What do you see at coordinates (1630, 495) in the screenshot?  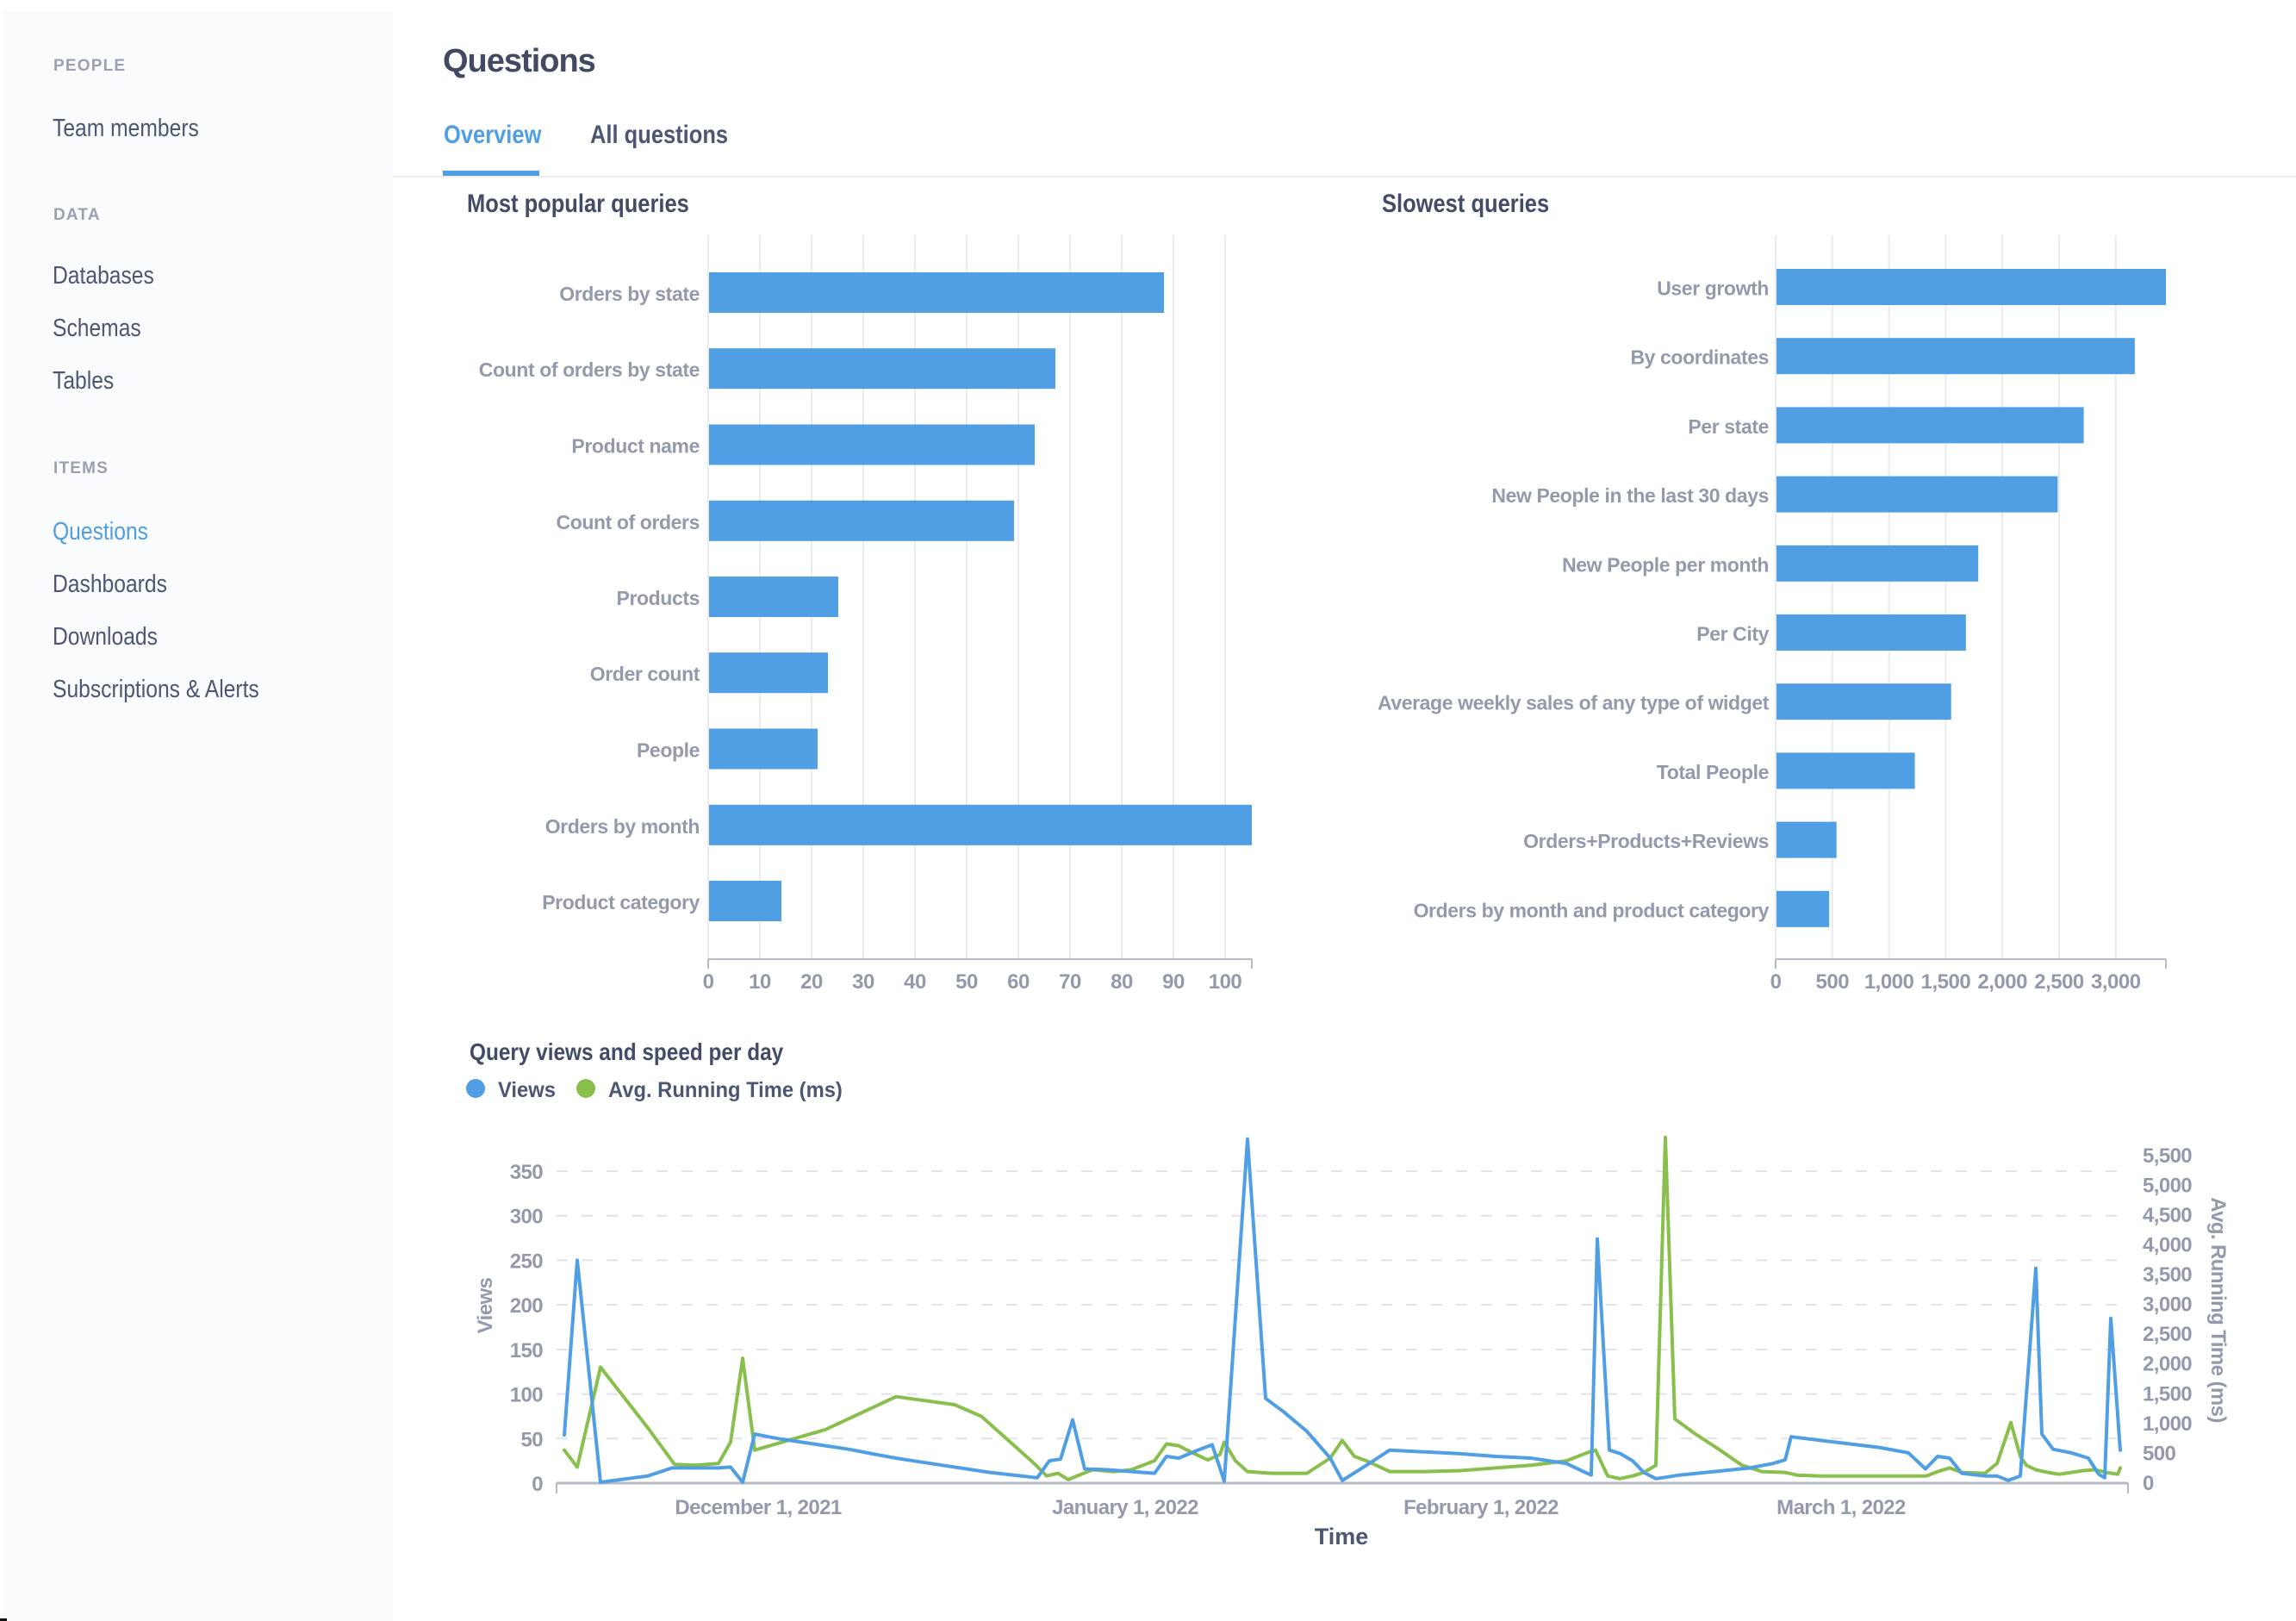 I see `svg-text: New People in the last 30 days` at bounding box center [1630, 495].